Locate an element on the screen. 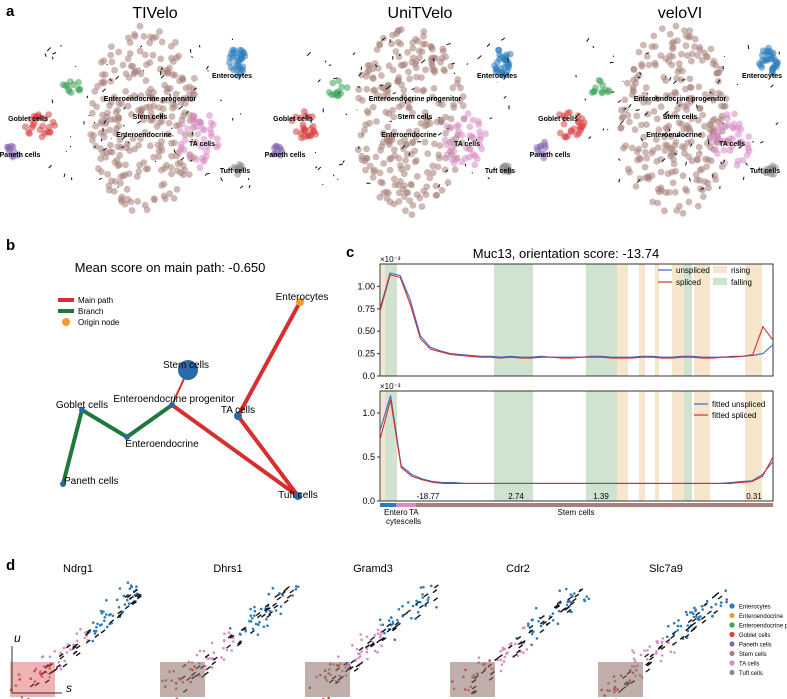  edge-branch is located at coordinates (117, 444).